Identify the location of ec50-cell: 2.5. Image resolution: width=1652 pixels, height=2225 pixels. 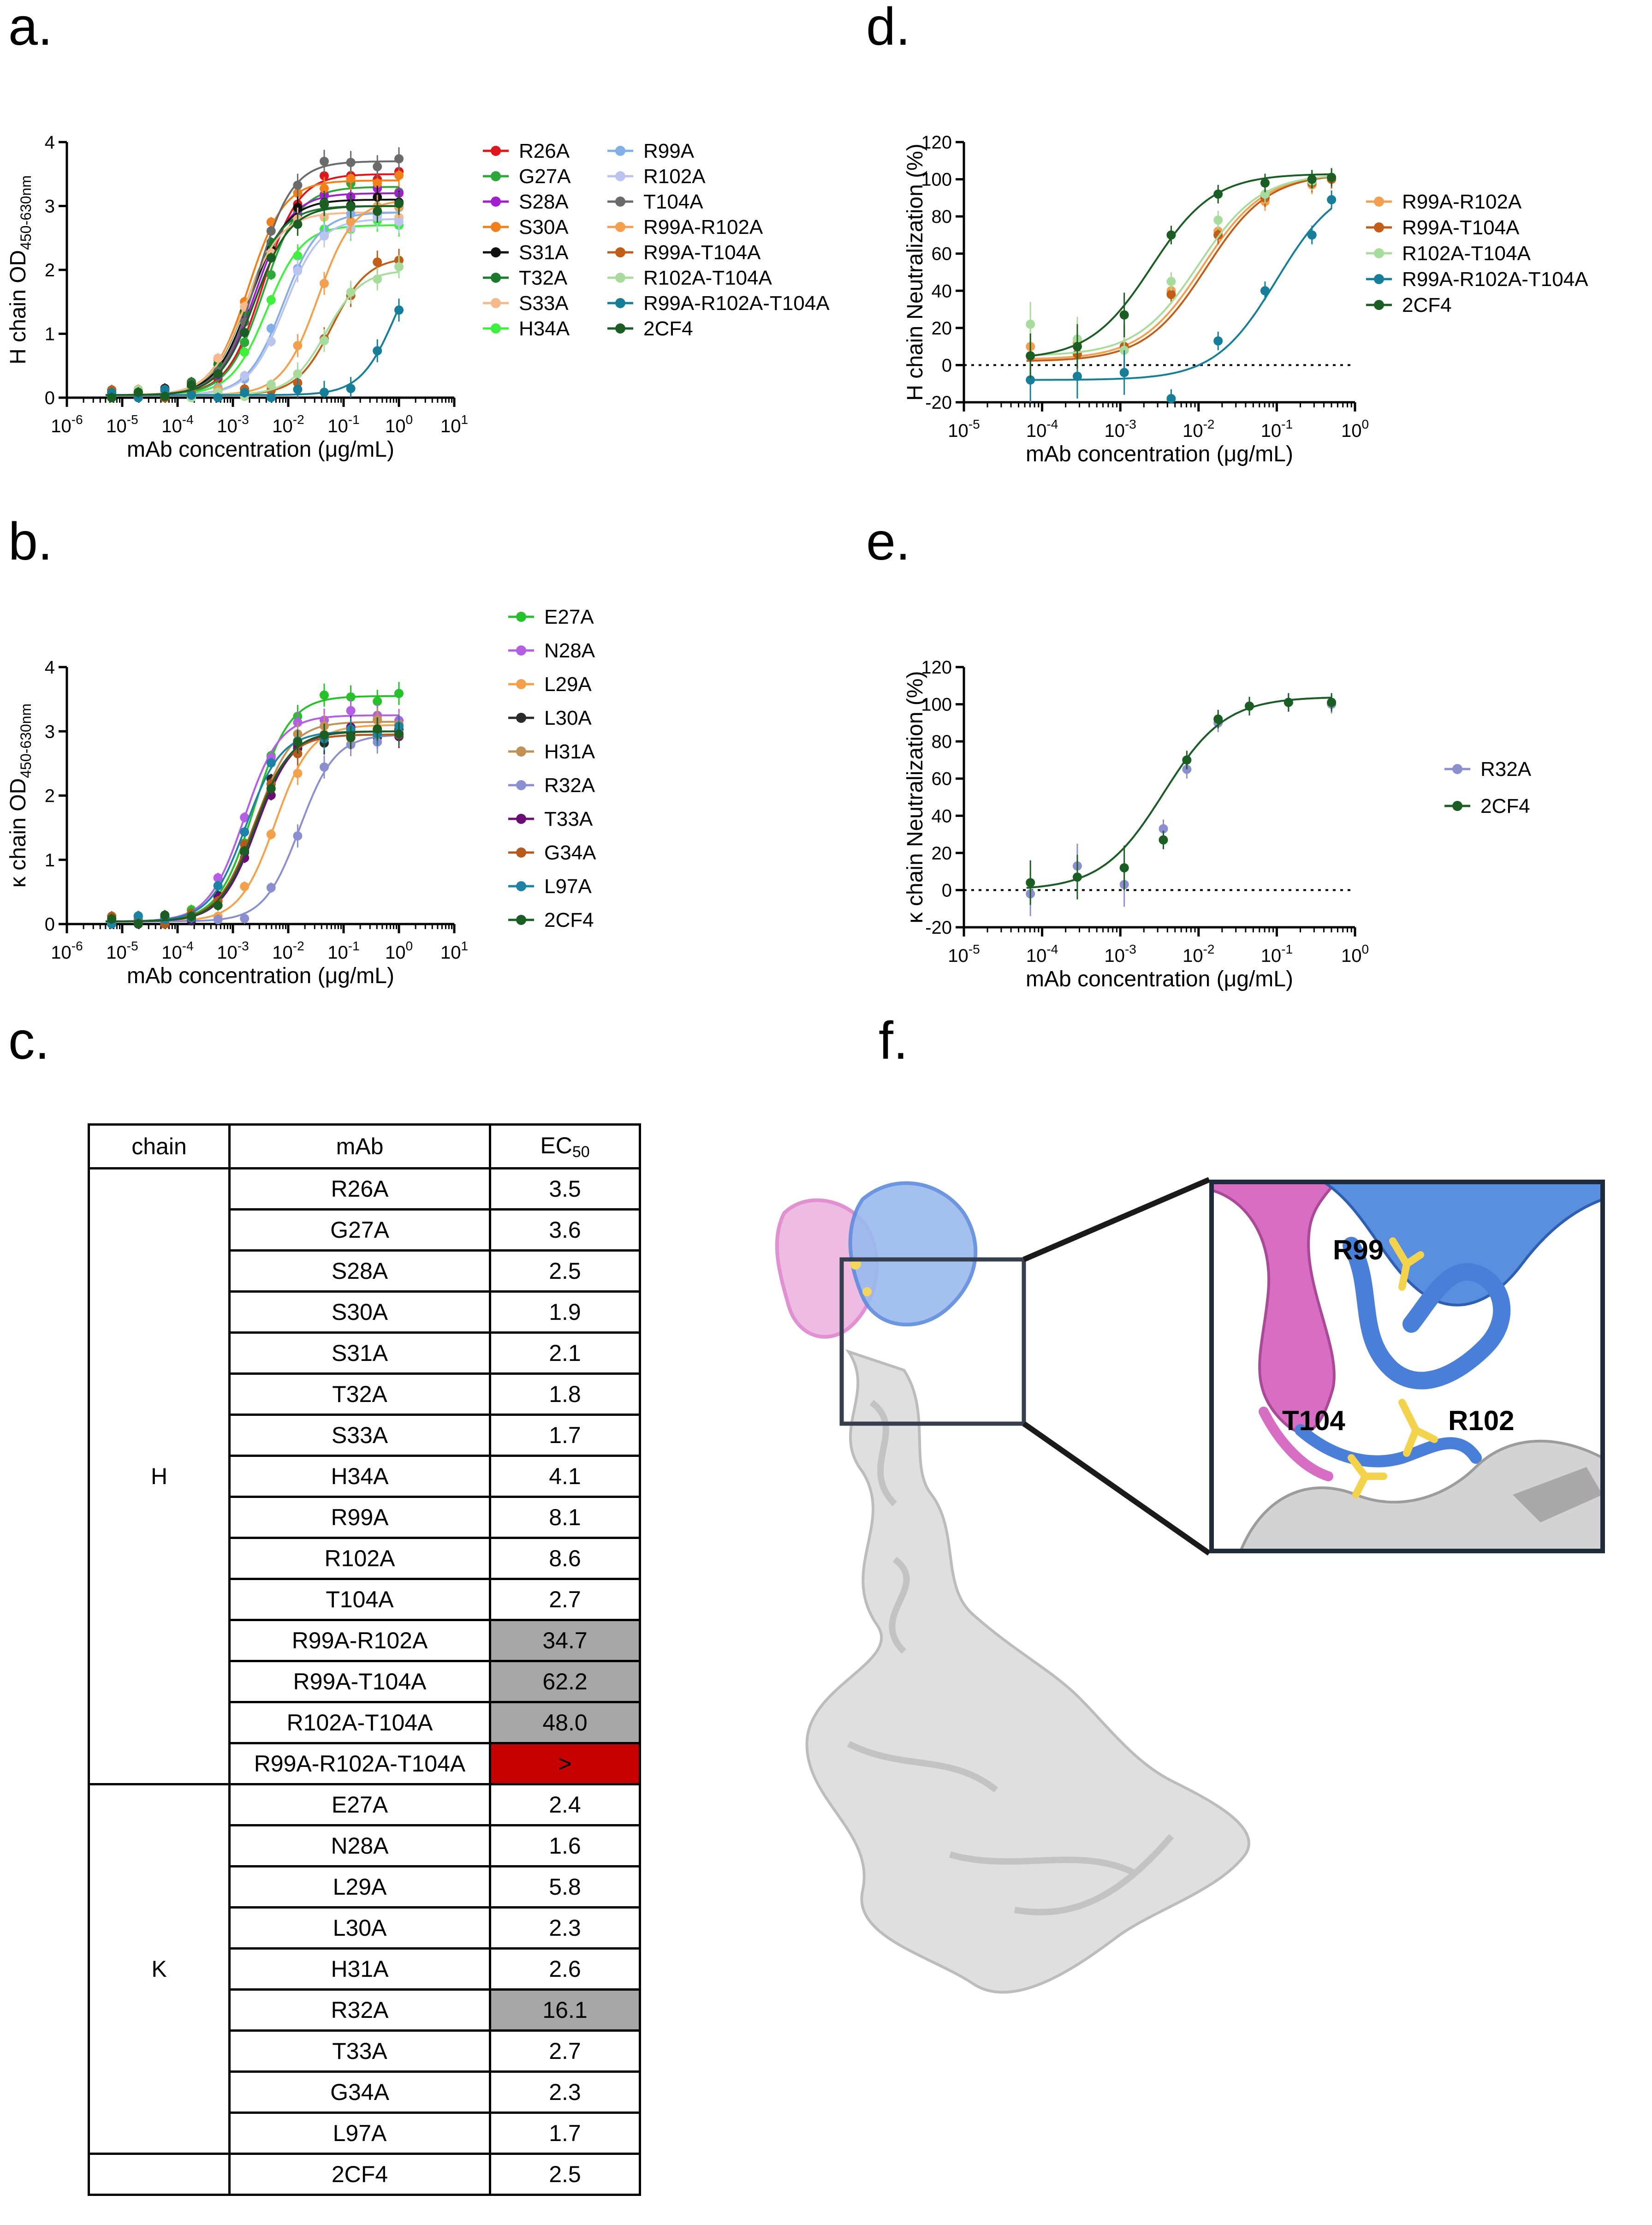
(565, 2174).